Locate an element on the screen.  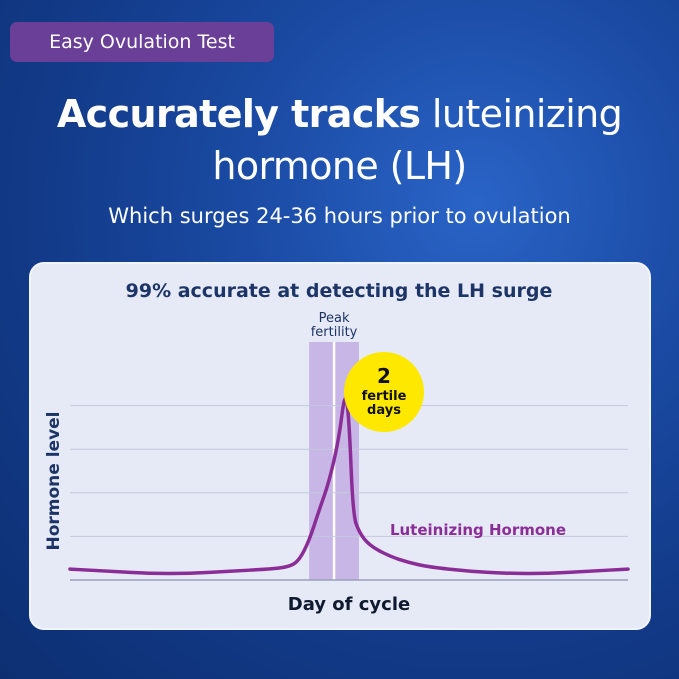
series-label-1: Luteinizing Hormone is located at coordinates (478, 530).